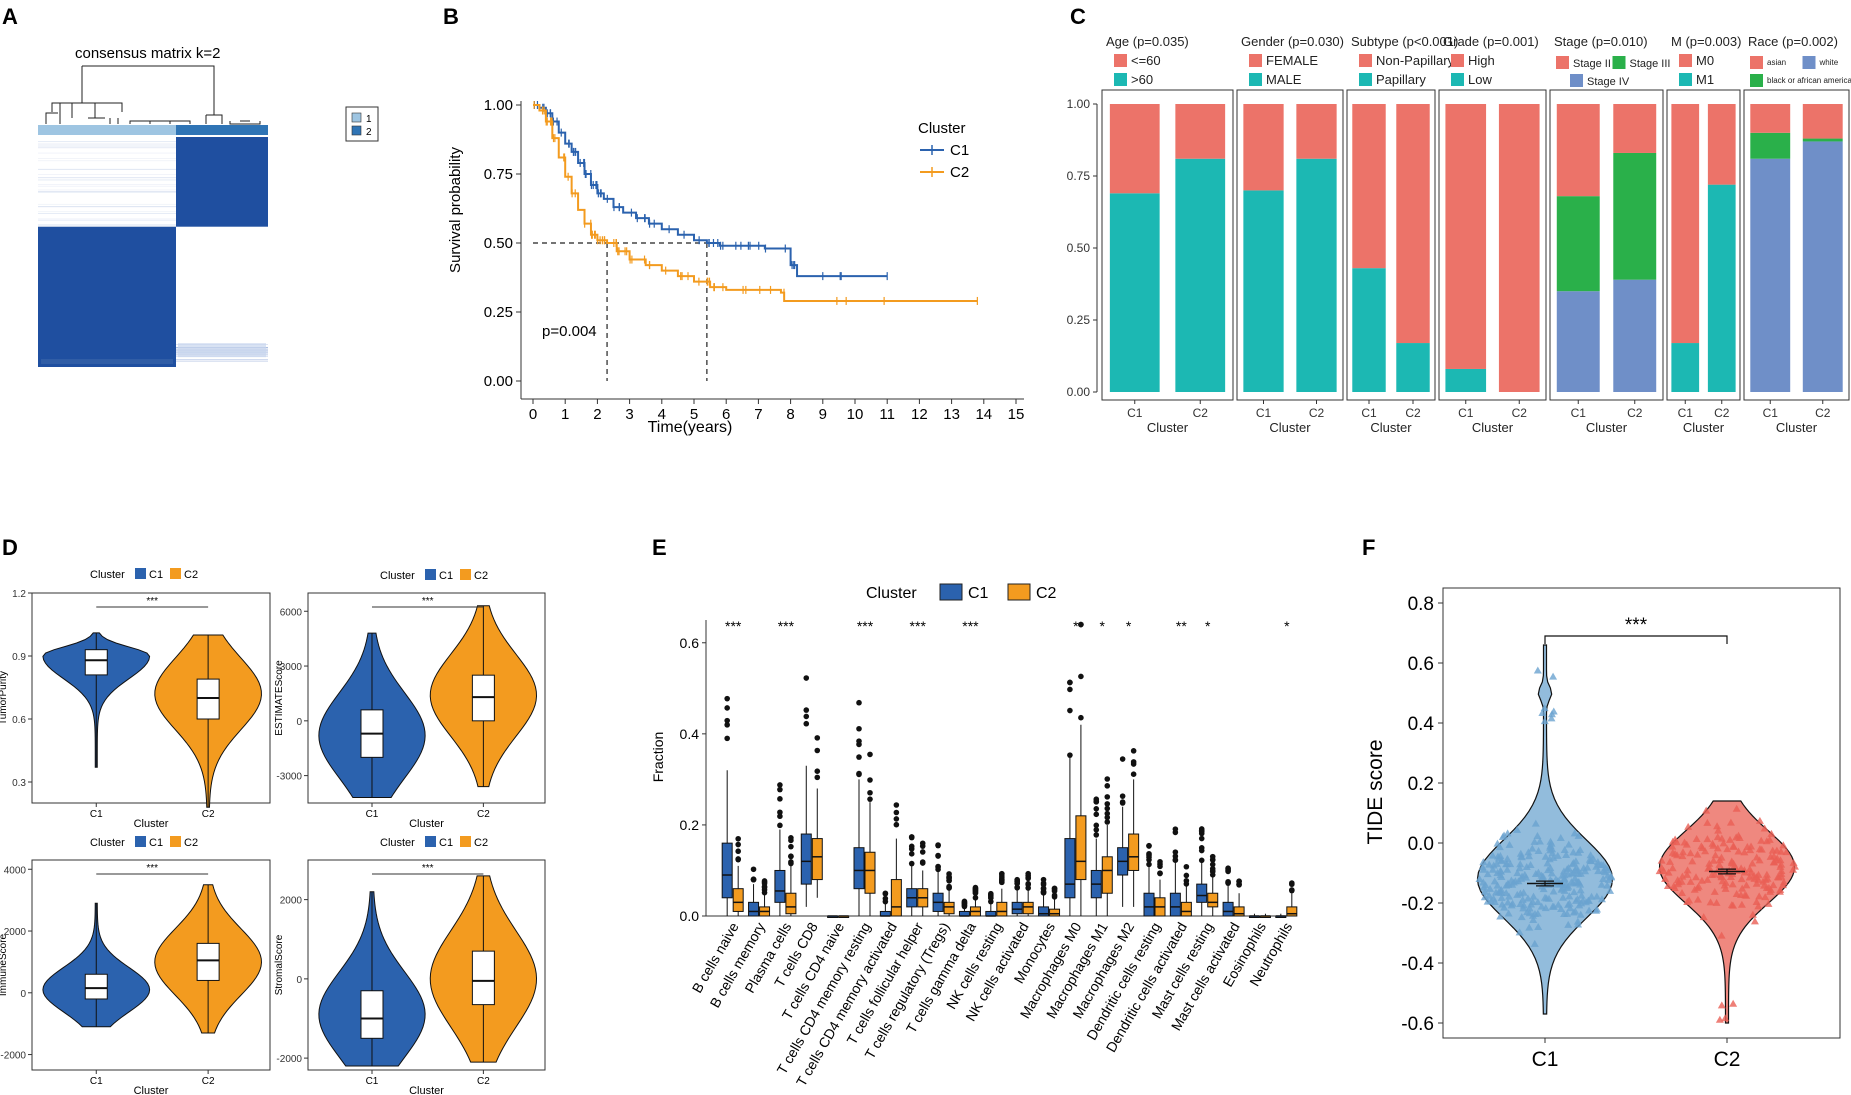  What do you see at coordinates (208, 814) in the screenshot?
I see `d-xtick-label: C2` at bounding box center [208, 814].